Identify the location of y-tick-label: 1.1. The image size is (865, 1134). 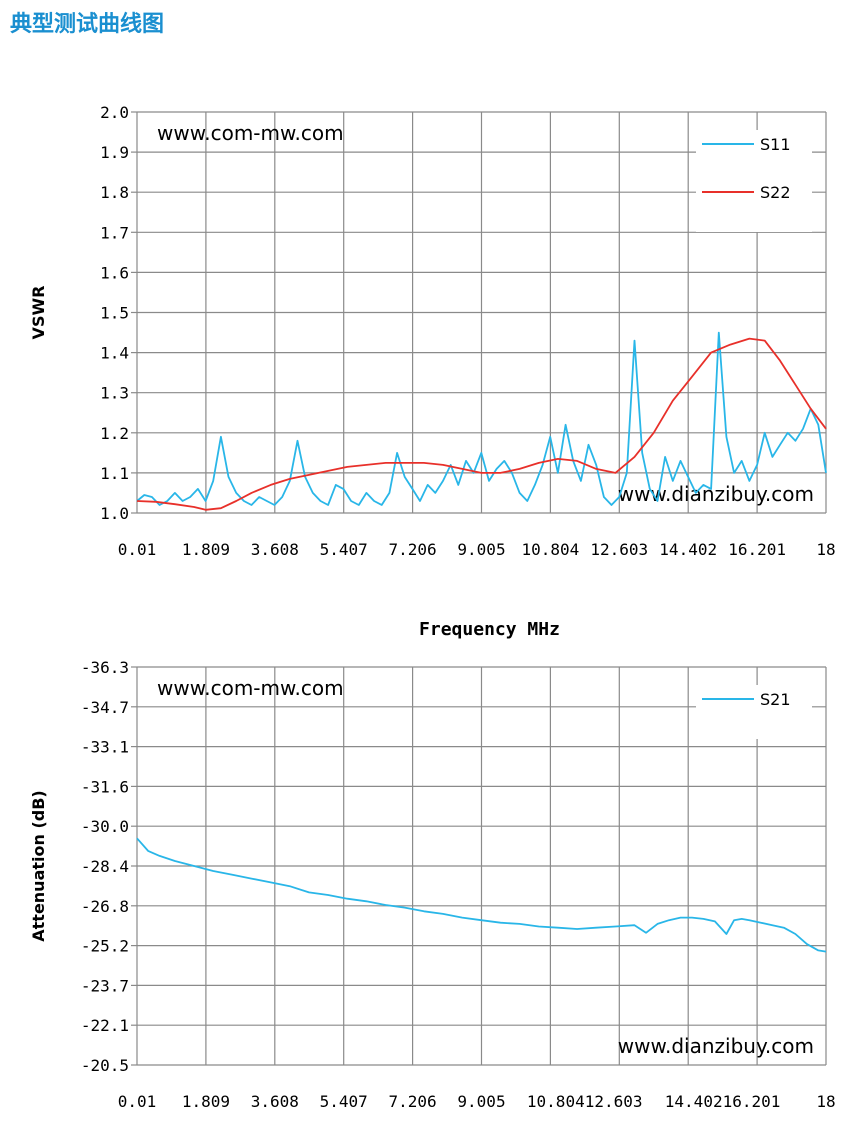
(114, 473).